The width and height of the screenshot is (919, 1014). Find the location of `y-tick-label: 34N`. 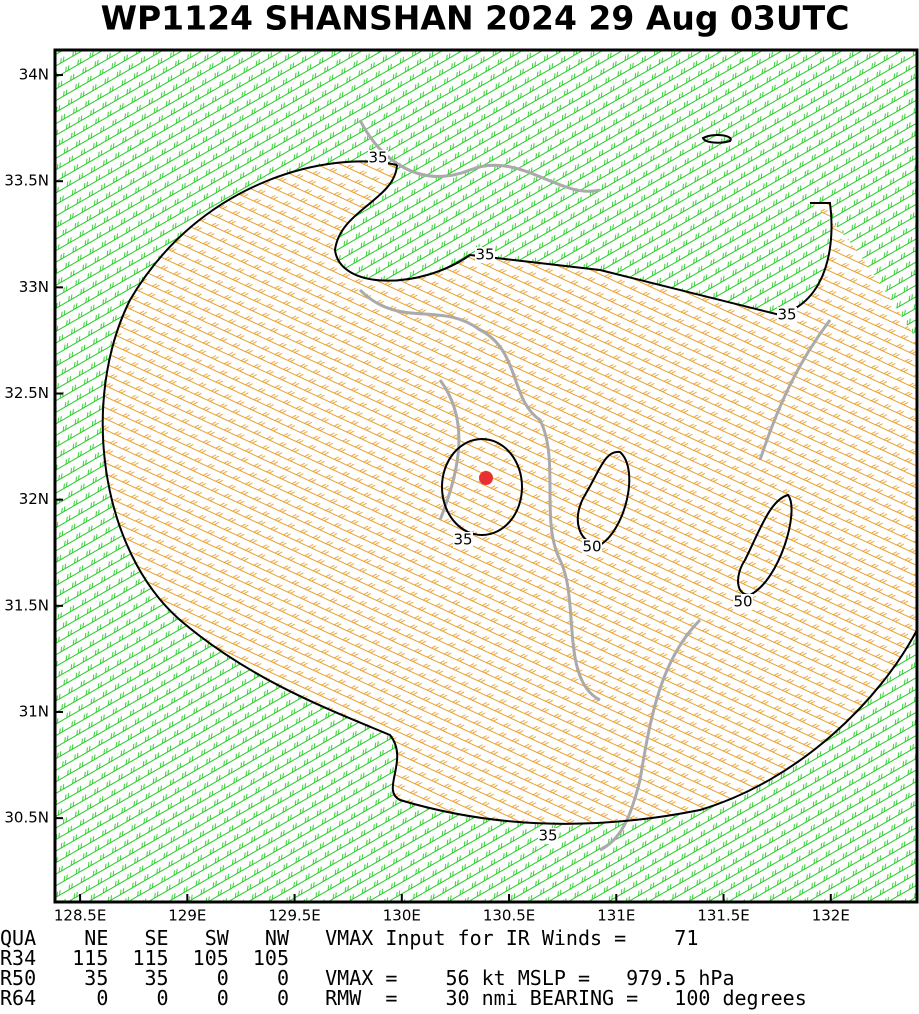

y-tick-label: 34N is located at coordinates (34, 75).